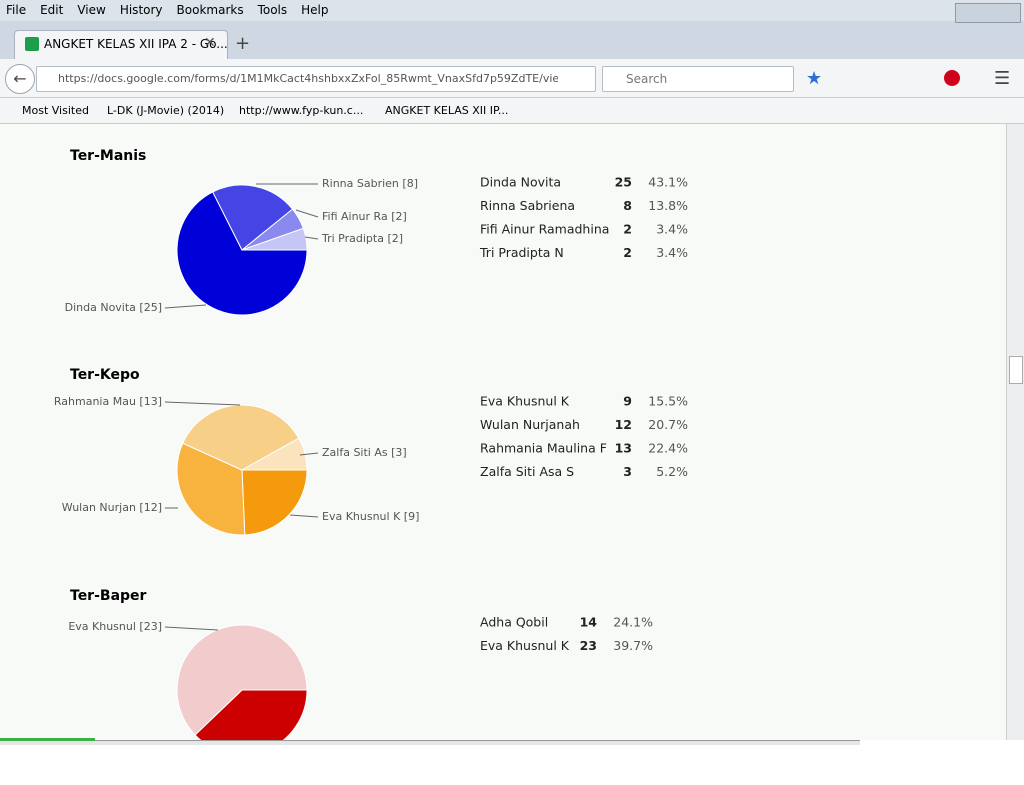 Image resolution: width=1024 pixels, height=785 pixels. I want to click on search-box, so click(698, 79).